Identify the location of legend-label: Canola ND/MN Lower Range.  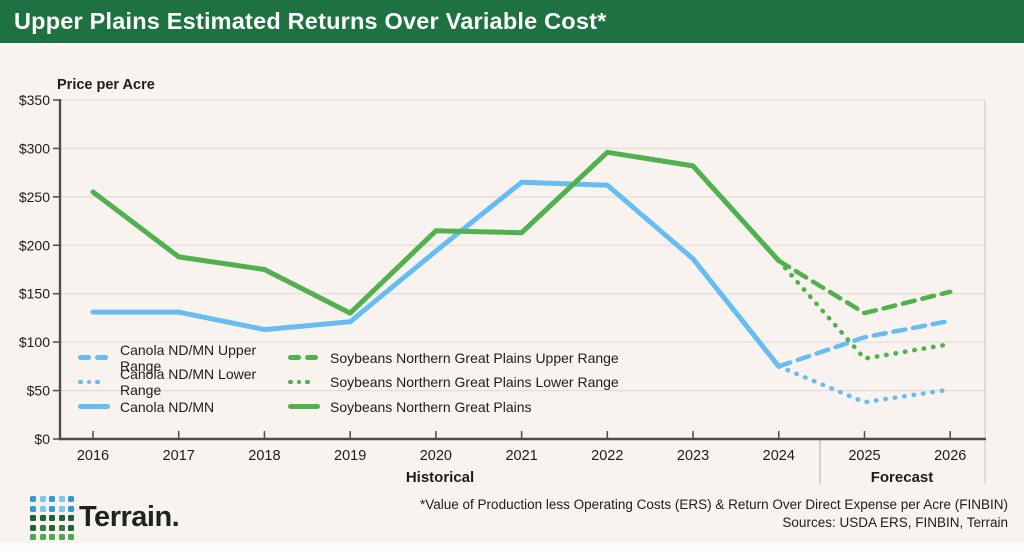
(188, 382).